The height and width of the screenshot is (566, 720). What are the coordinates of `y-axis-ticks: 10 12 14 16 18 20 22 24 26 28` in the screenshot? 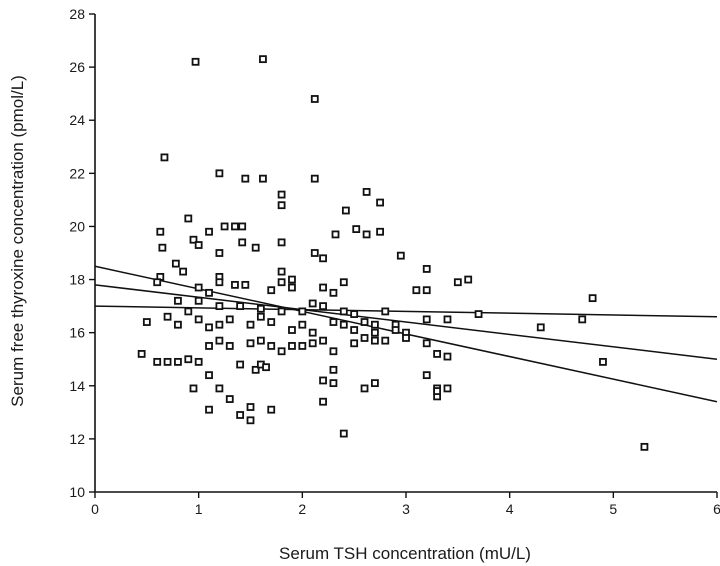 It's located at (82, 253).